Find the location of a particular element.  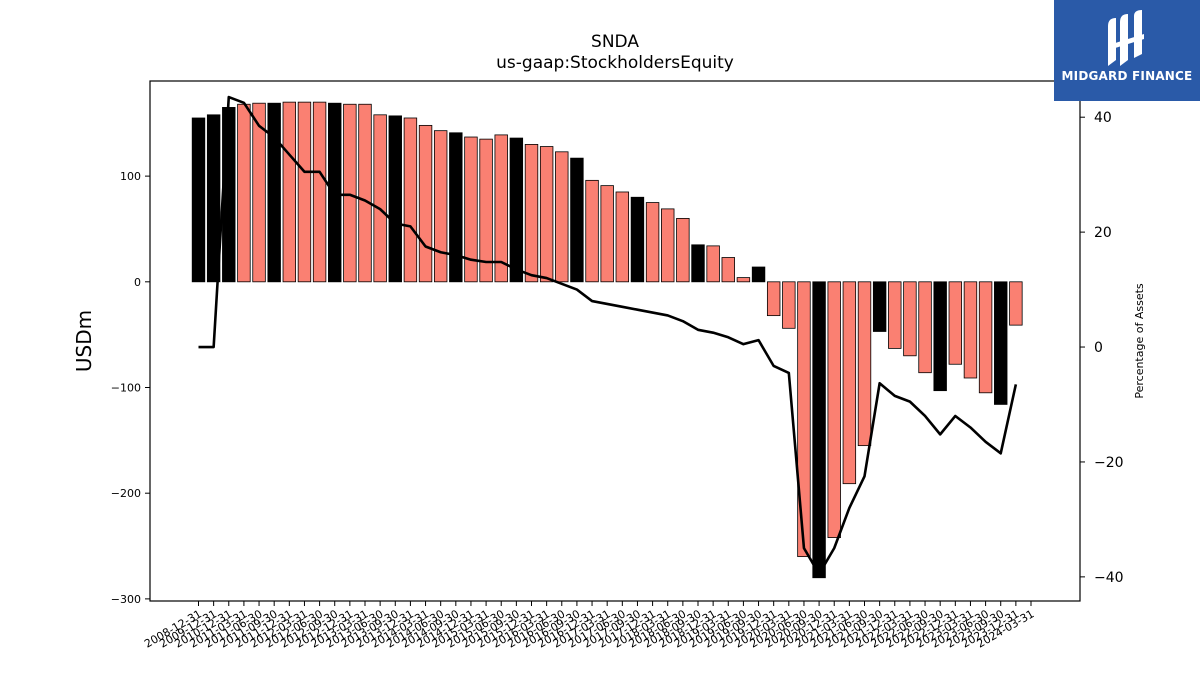

y2-tick-label: −40 is located at coordinates (1109, 578).